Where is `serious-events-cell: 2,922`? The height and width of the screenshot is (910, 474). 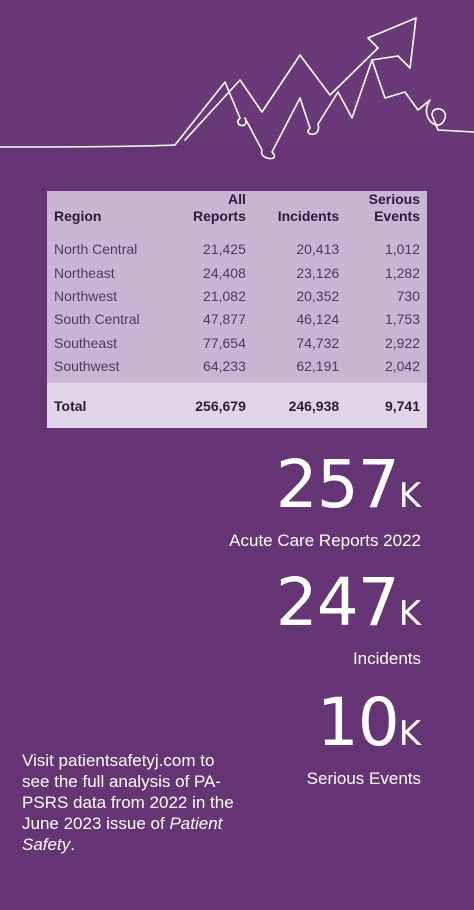
serious-events-cell: 2,922 is located at coordinates (402, 342).